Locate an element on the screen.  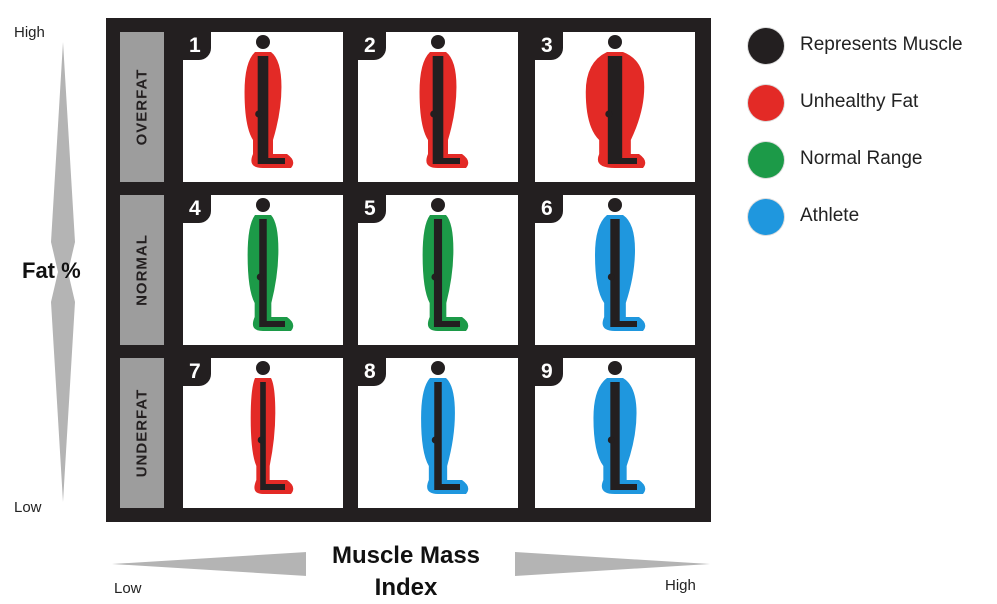
cell-number: 8 is located at coordinates (370, 371).